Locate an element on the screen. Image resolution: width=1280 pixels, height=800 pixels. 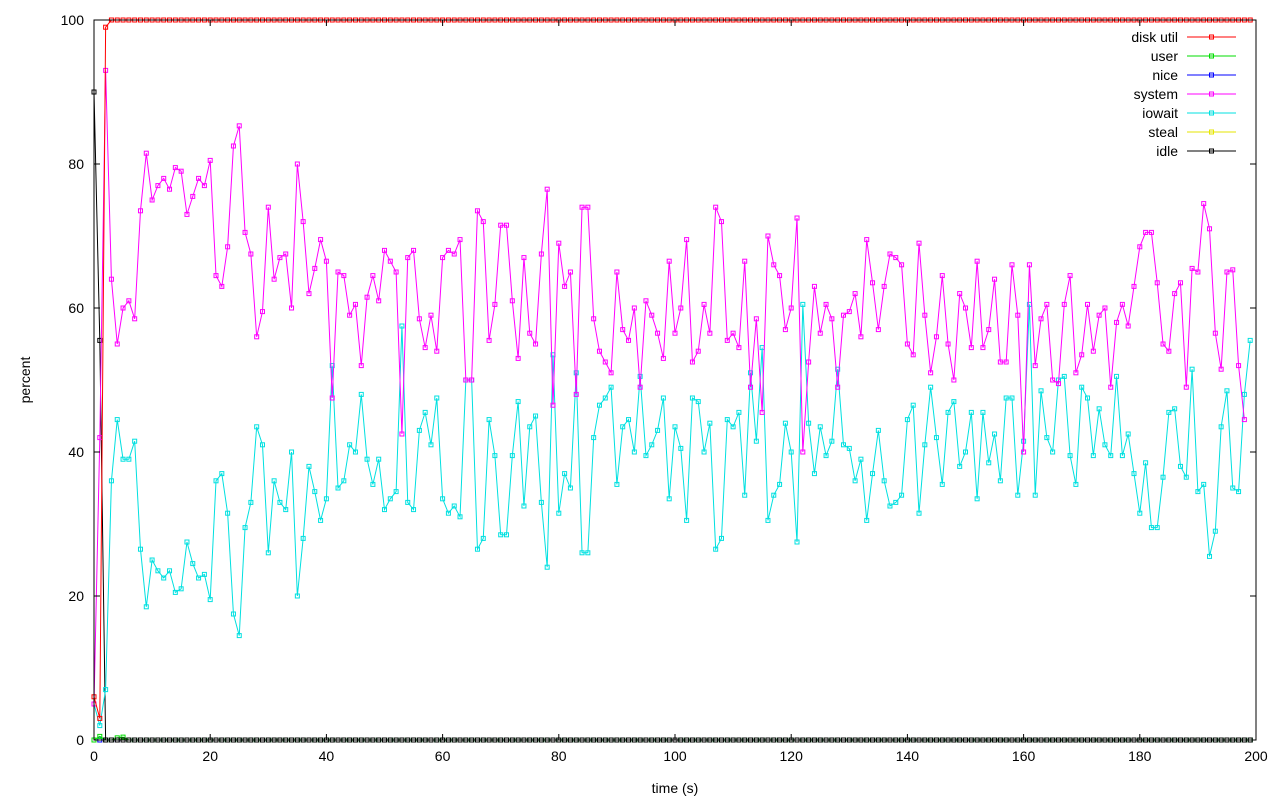
x-axis-title: time (s) is located at coordinates (675, 788).